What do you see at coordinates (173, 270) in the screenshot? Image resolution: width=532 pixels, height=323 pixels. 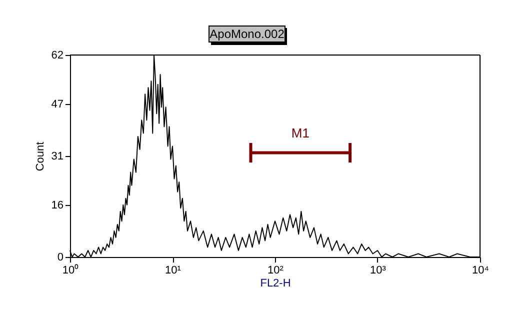 I see `x-tick-label: 10¹` at bounding box center [173, 270].